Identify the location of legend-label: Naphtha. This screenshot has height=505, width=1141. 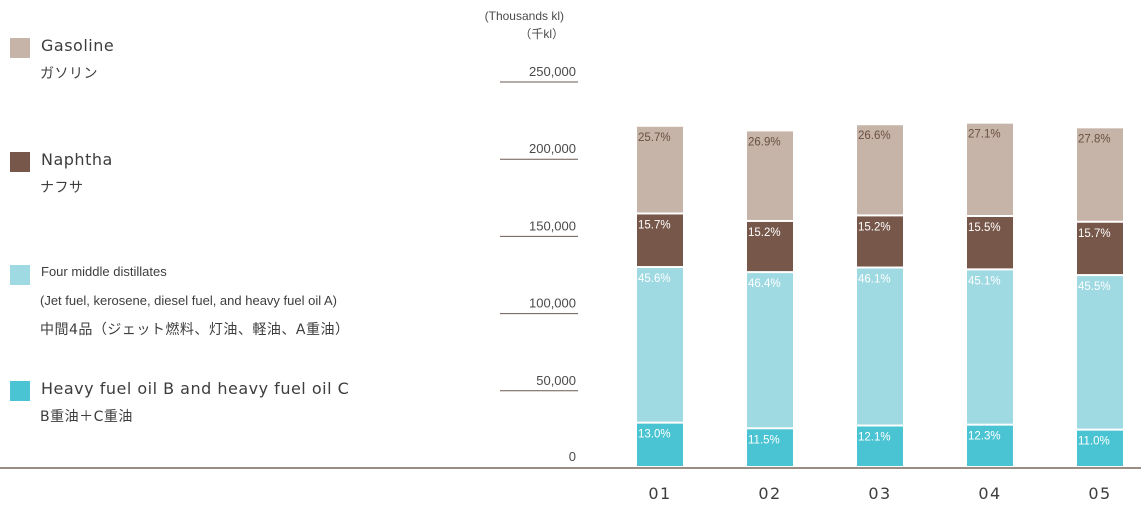
(77, 159).